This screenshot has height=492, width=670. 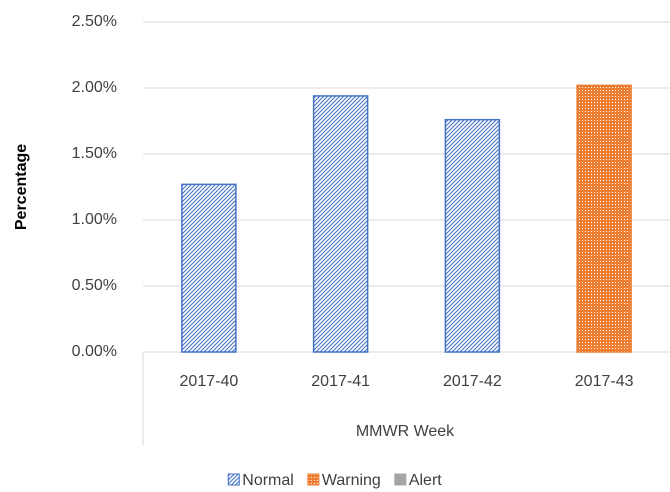 I want to click on legend-label: Warning, so click(x=351, y=480).